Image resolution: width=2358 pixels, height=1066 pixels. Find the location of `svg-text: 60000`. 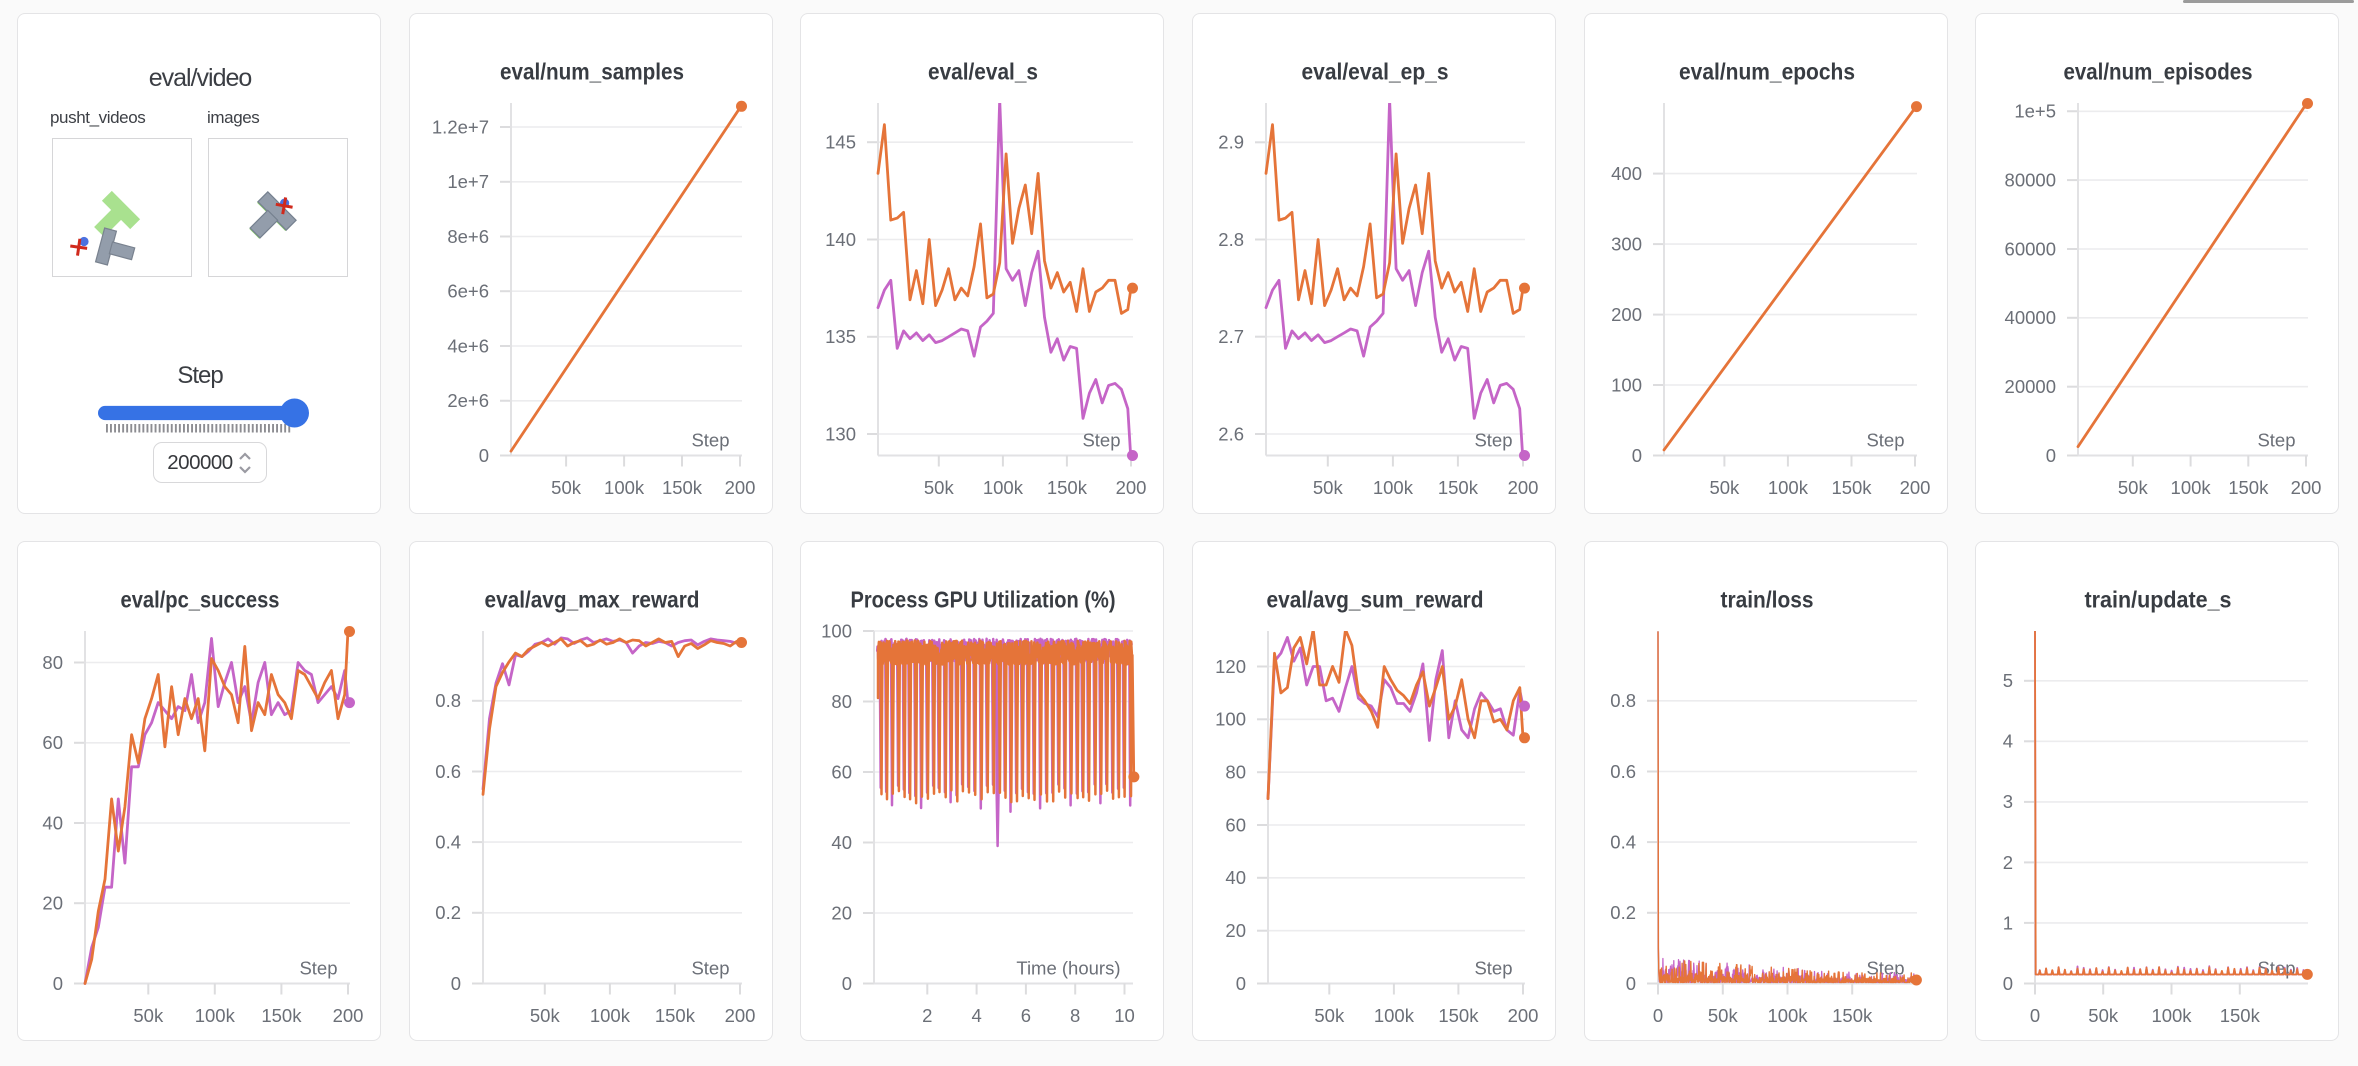

svg-text: 60000 is located at coordinates (2030, 248).